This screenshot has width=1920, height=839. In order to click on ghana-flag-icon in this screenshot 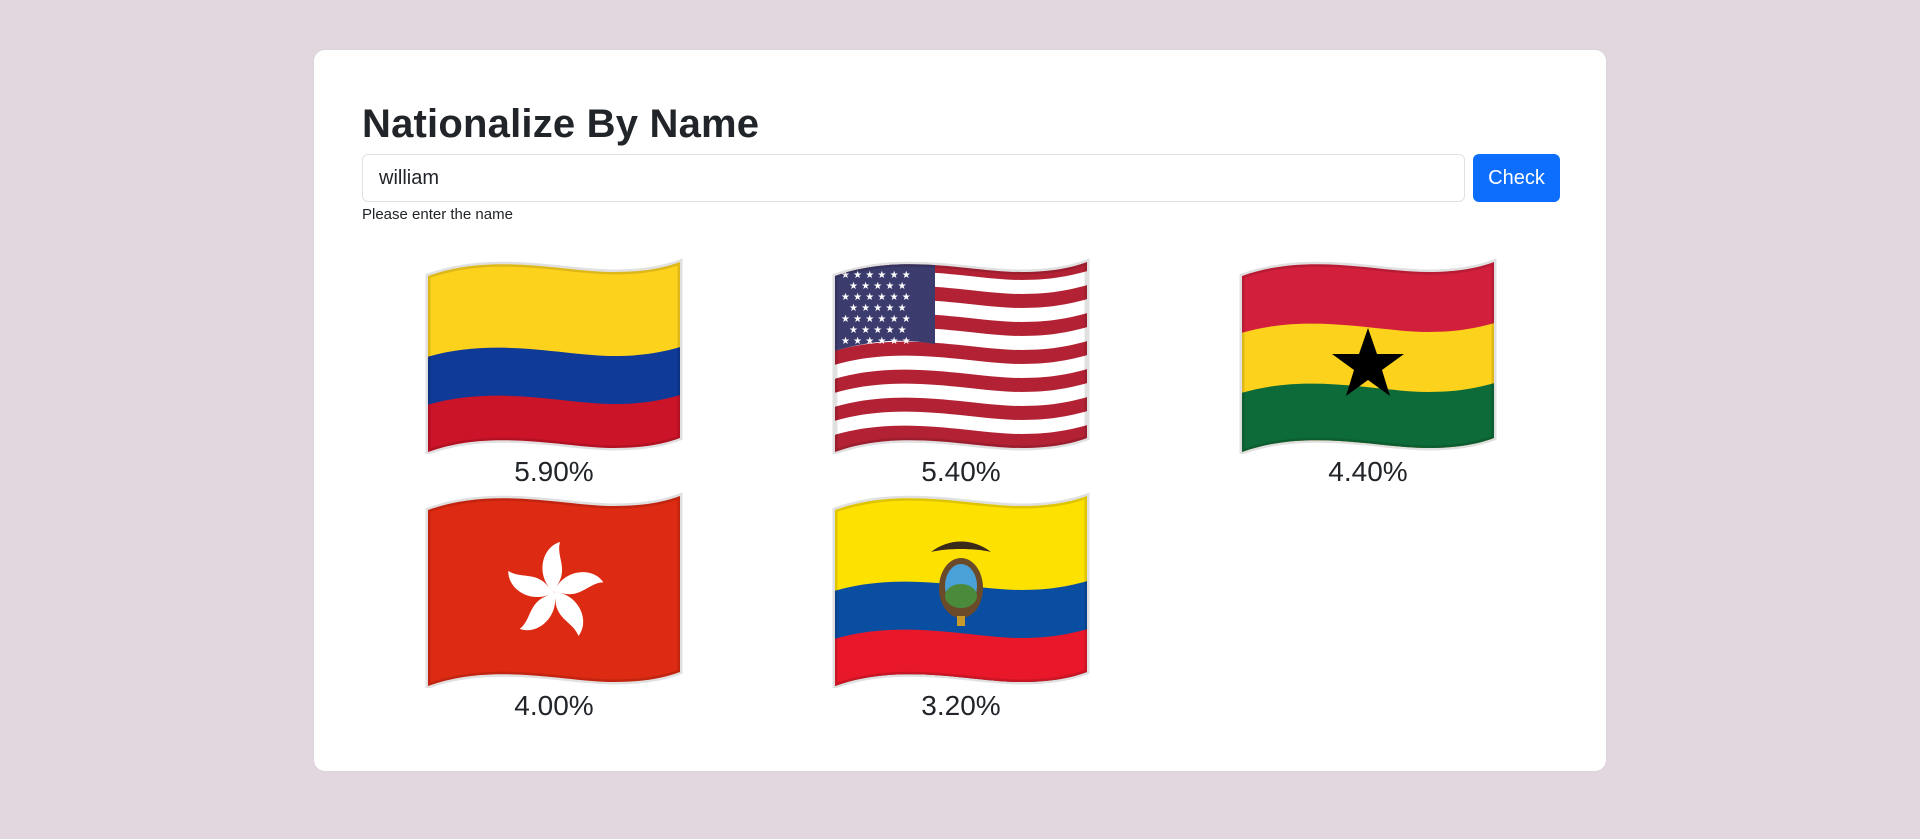, I will do `click(1368, 356)`.